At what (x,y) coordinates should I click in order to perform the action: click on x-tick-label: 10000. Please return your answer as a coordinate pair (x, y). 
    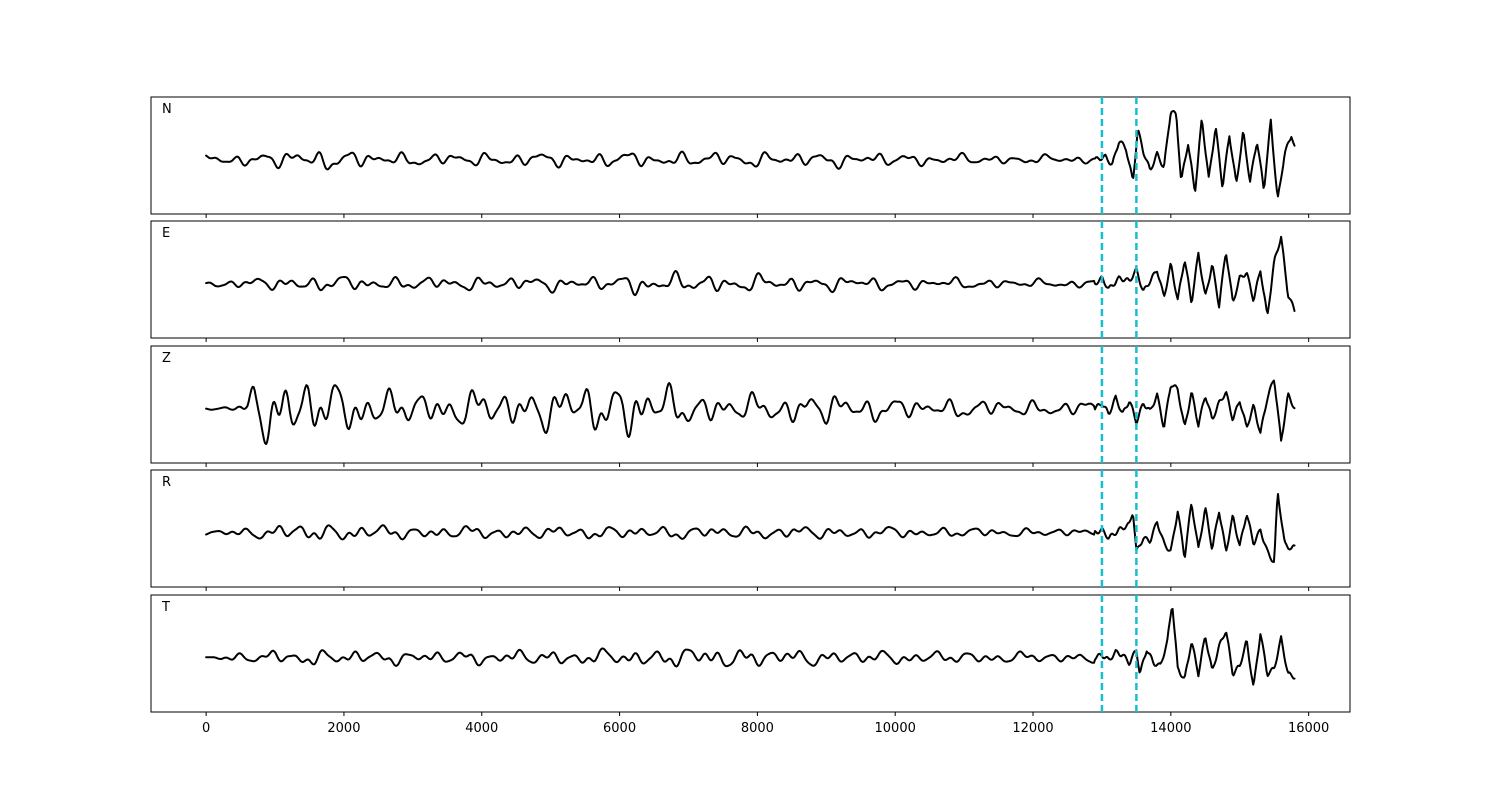
    Looking at the image, I should click on (895, 728).